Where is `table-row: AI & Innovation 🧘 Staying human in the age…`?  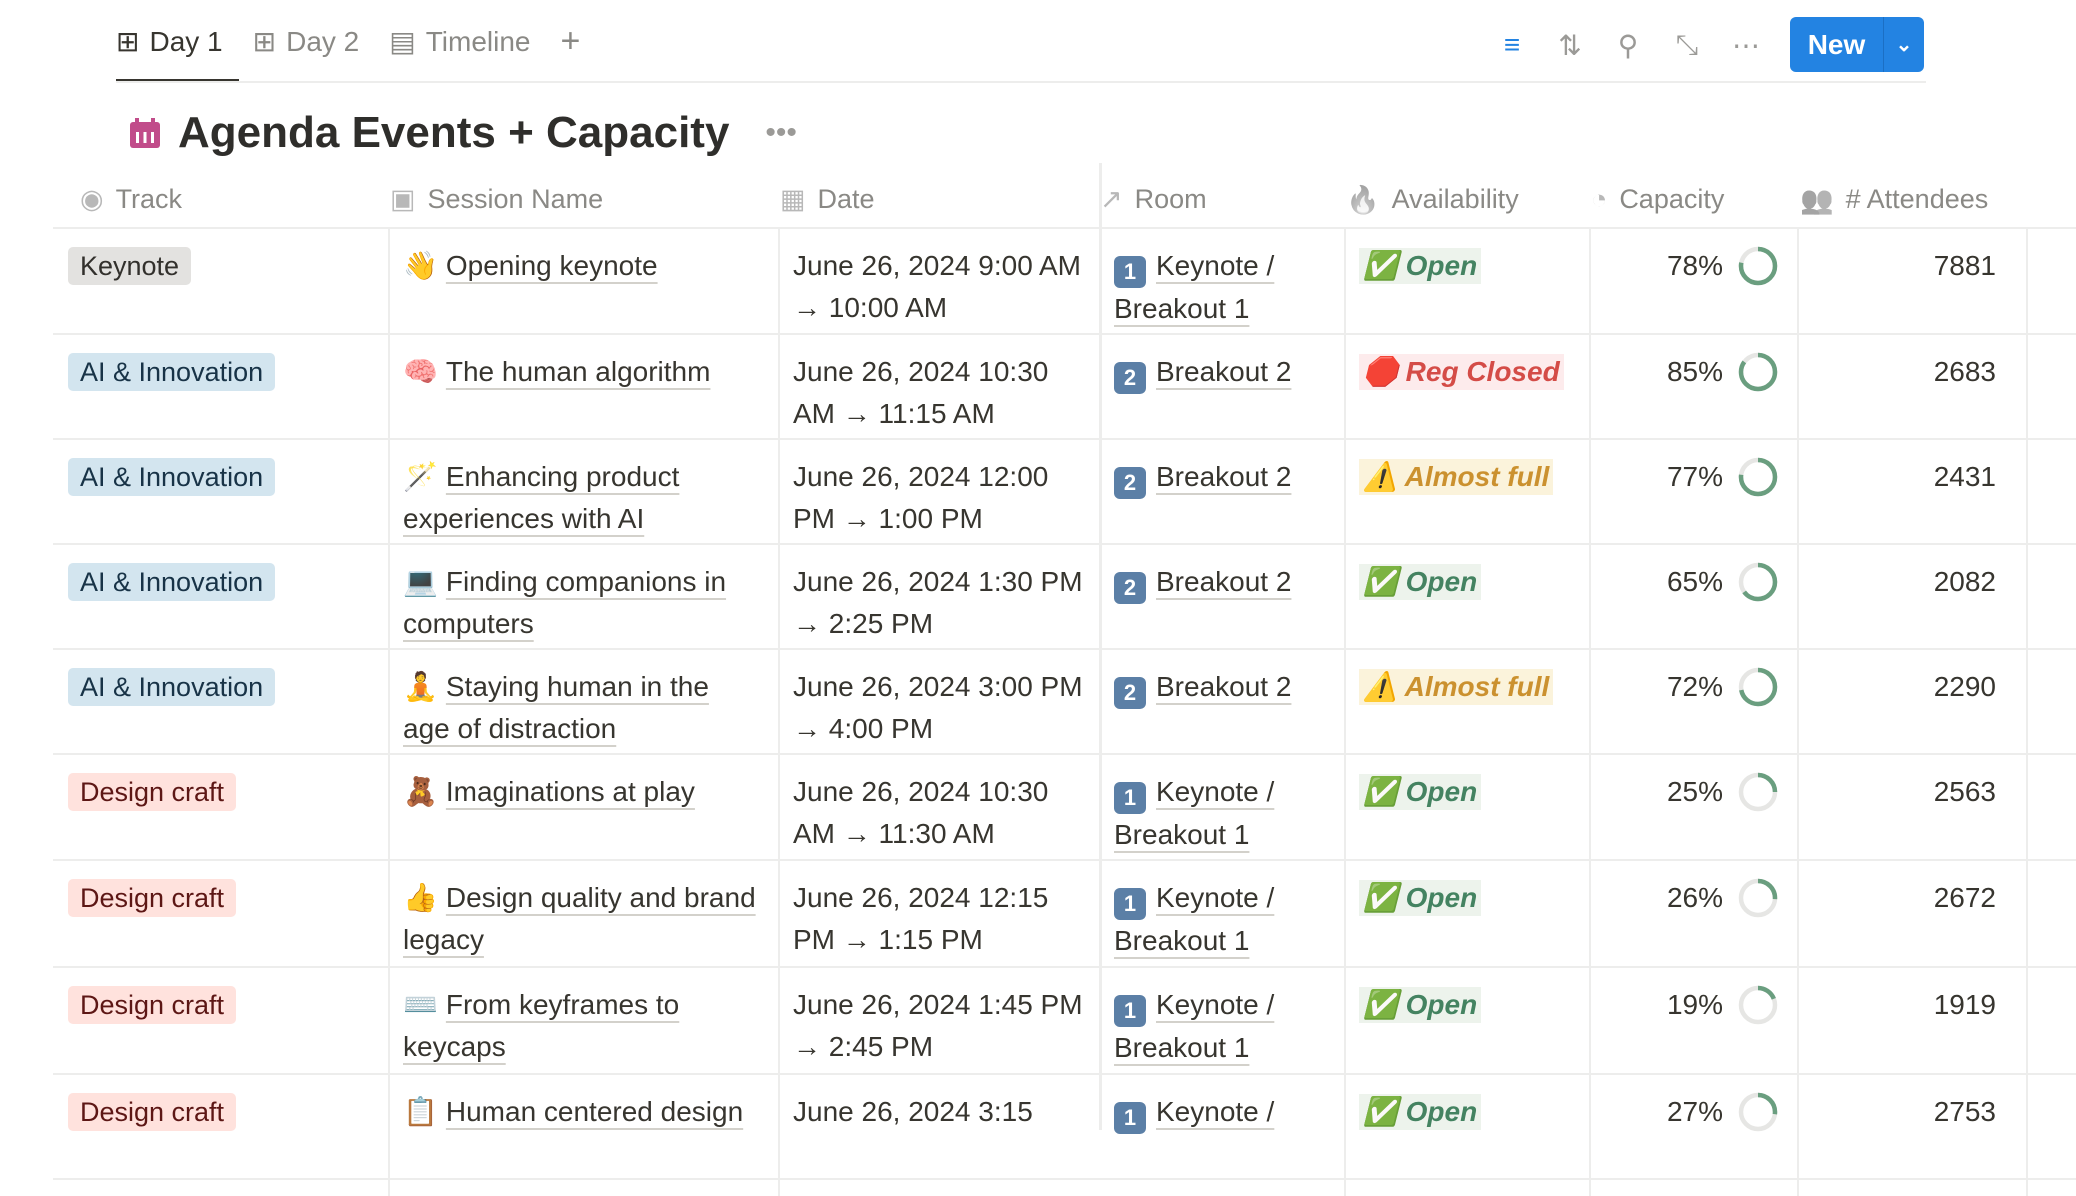
table-row: AI & Innovation 🧘 Staying human in the age… is located at coordinates (1064, 702).